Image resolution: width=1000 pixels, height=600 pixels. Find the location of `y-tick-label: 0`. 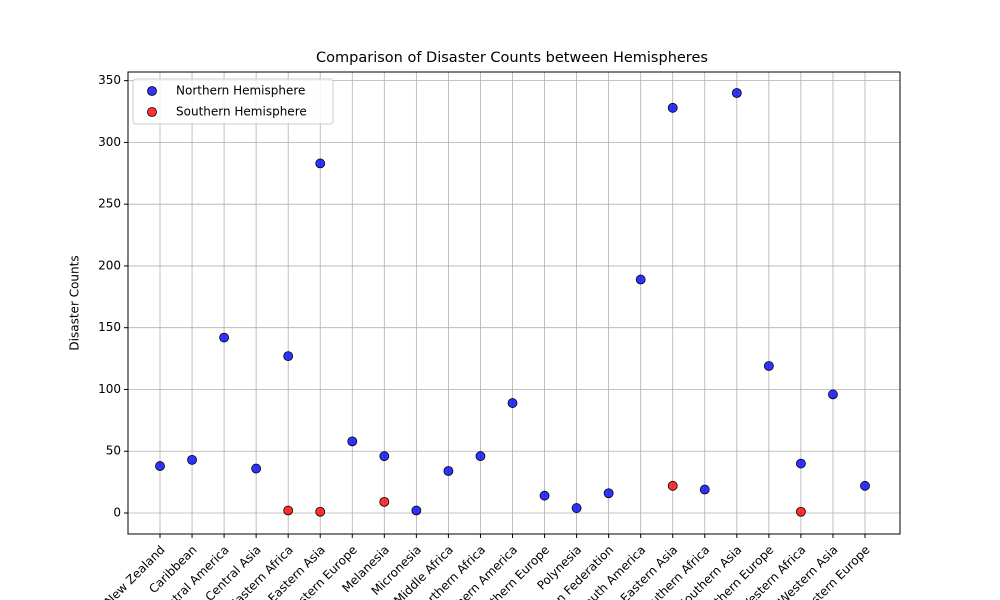

y-tick-label: 0 is located at coordinates (117, 513).